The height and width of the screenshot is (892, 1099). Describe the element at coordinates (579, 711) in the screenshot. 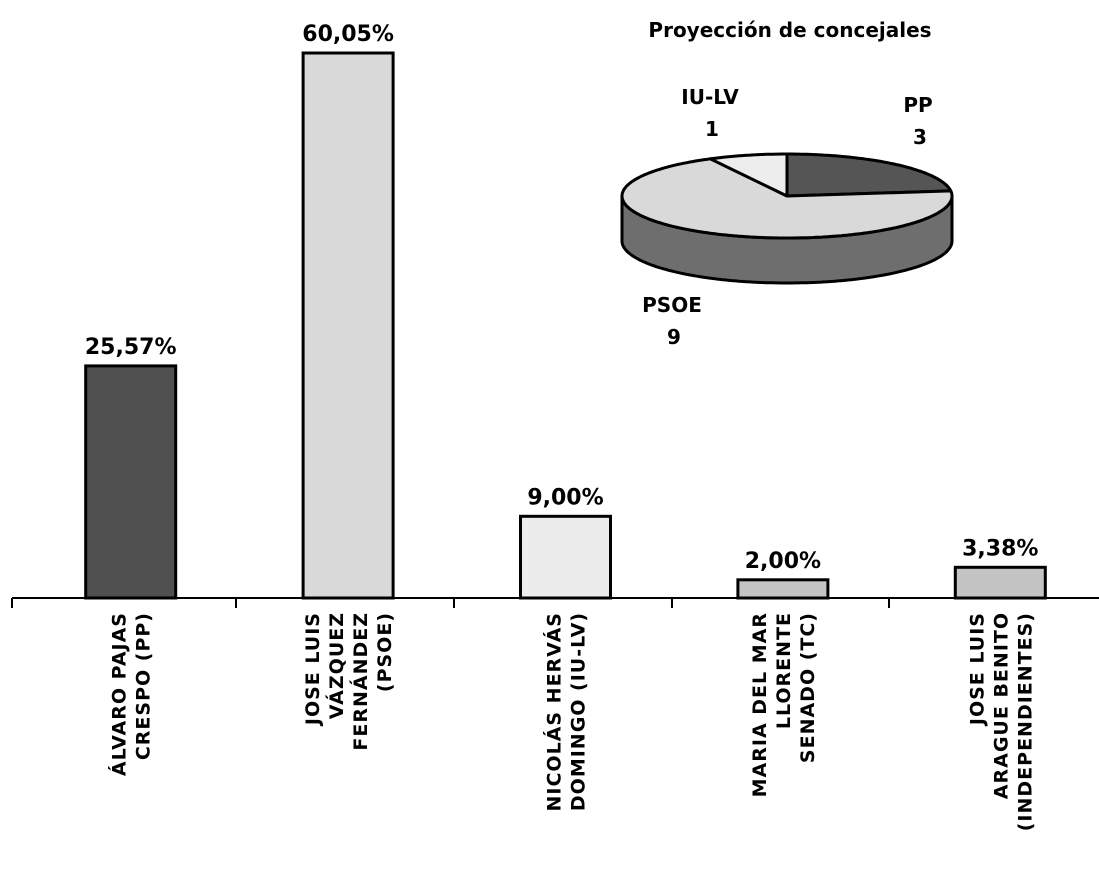

I see `category-label-line: DOMINGO (IU-LV)` at that location.